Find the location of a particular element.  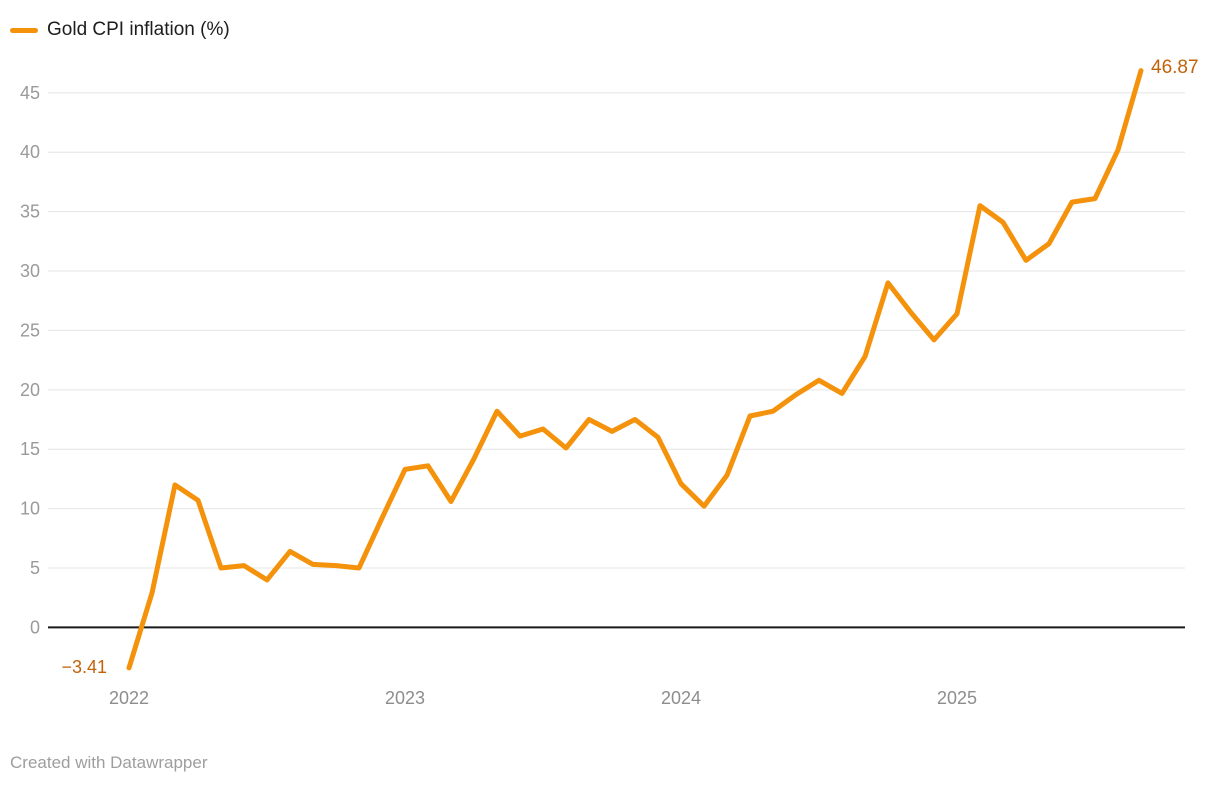

y-tick-label: 15 is located at coordinates (30, 449).